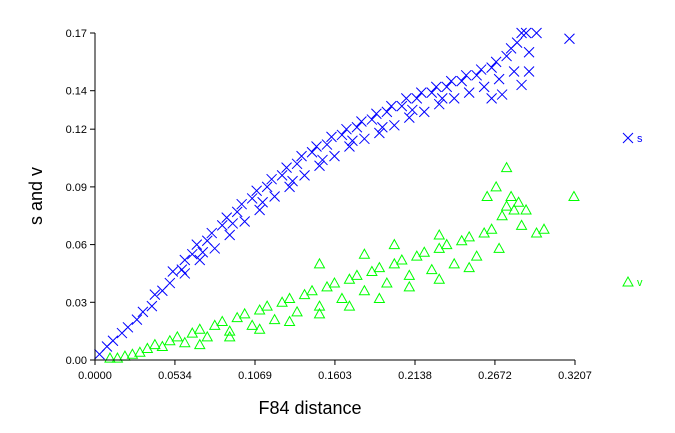 The height and width of the screenshot is (433, 675). What do you see at coordinates (309, 408) in the screenshot?
I see `x-axis-title: F84 distance` at bounding box center [309, 408].